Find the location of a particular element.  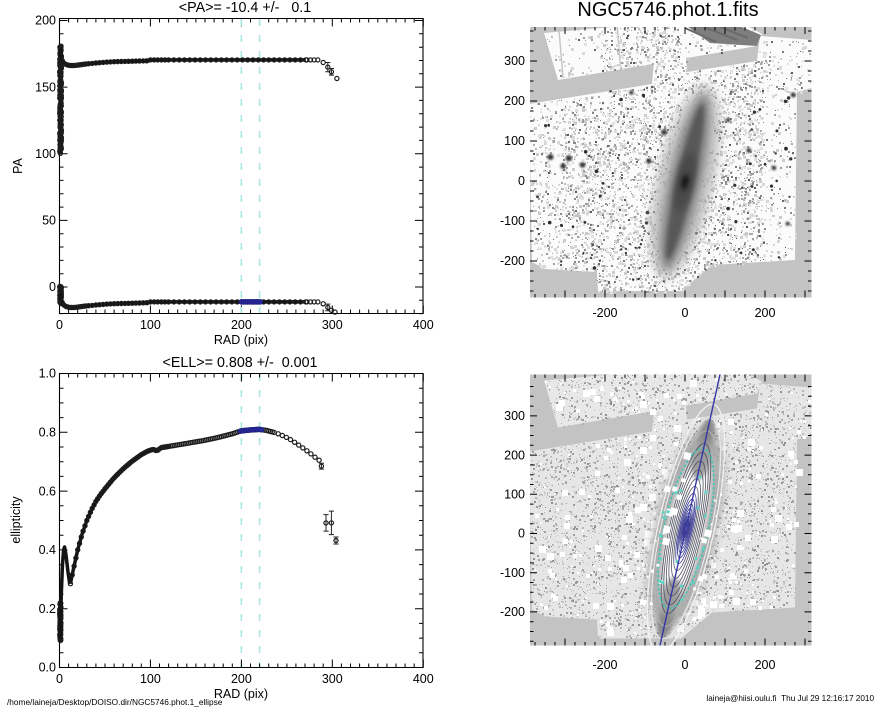

svg-text: <PA>= -10.4 +/- 0.1 is located at coordinates (245, 8).